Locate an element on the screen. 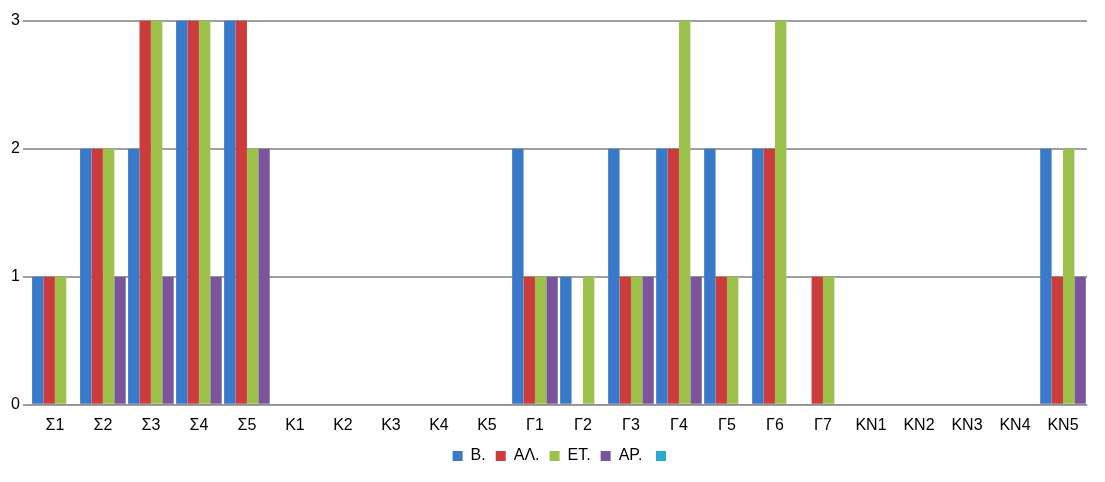  x-tick-label: Σ5 is located at coordinates (247, 424).